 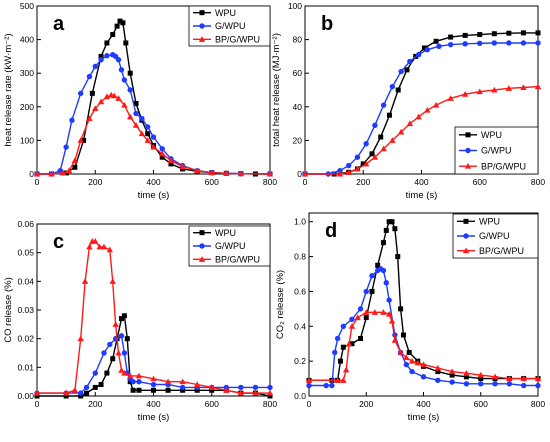 I want to click on y-tick-label: 400, so click(x=27, y=40).